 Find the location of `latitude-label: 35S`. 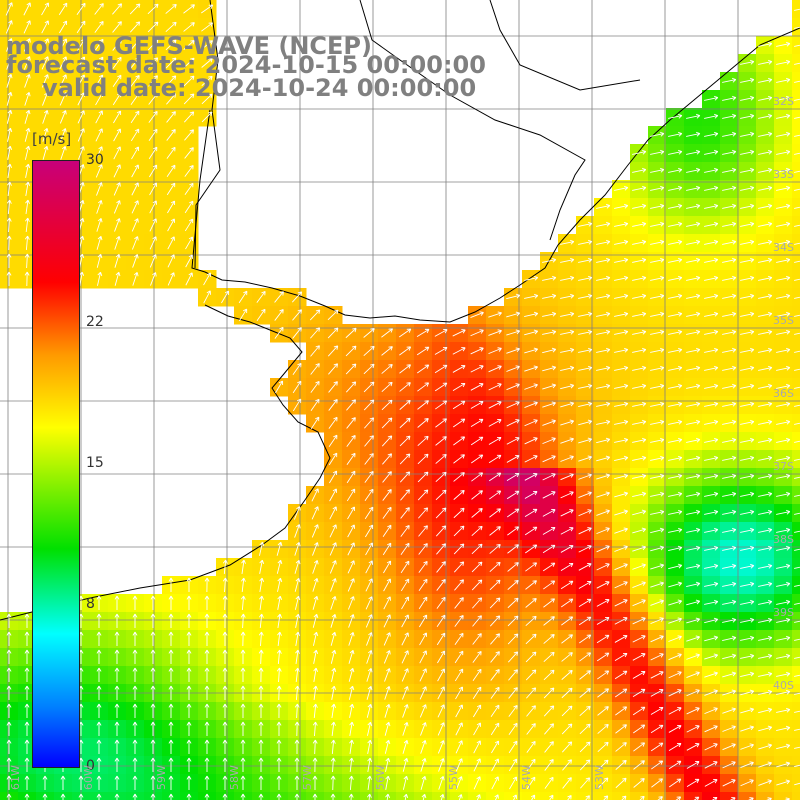

latitude-label: 35S is located at coordinates (783, 320).